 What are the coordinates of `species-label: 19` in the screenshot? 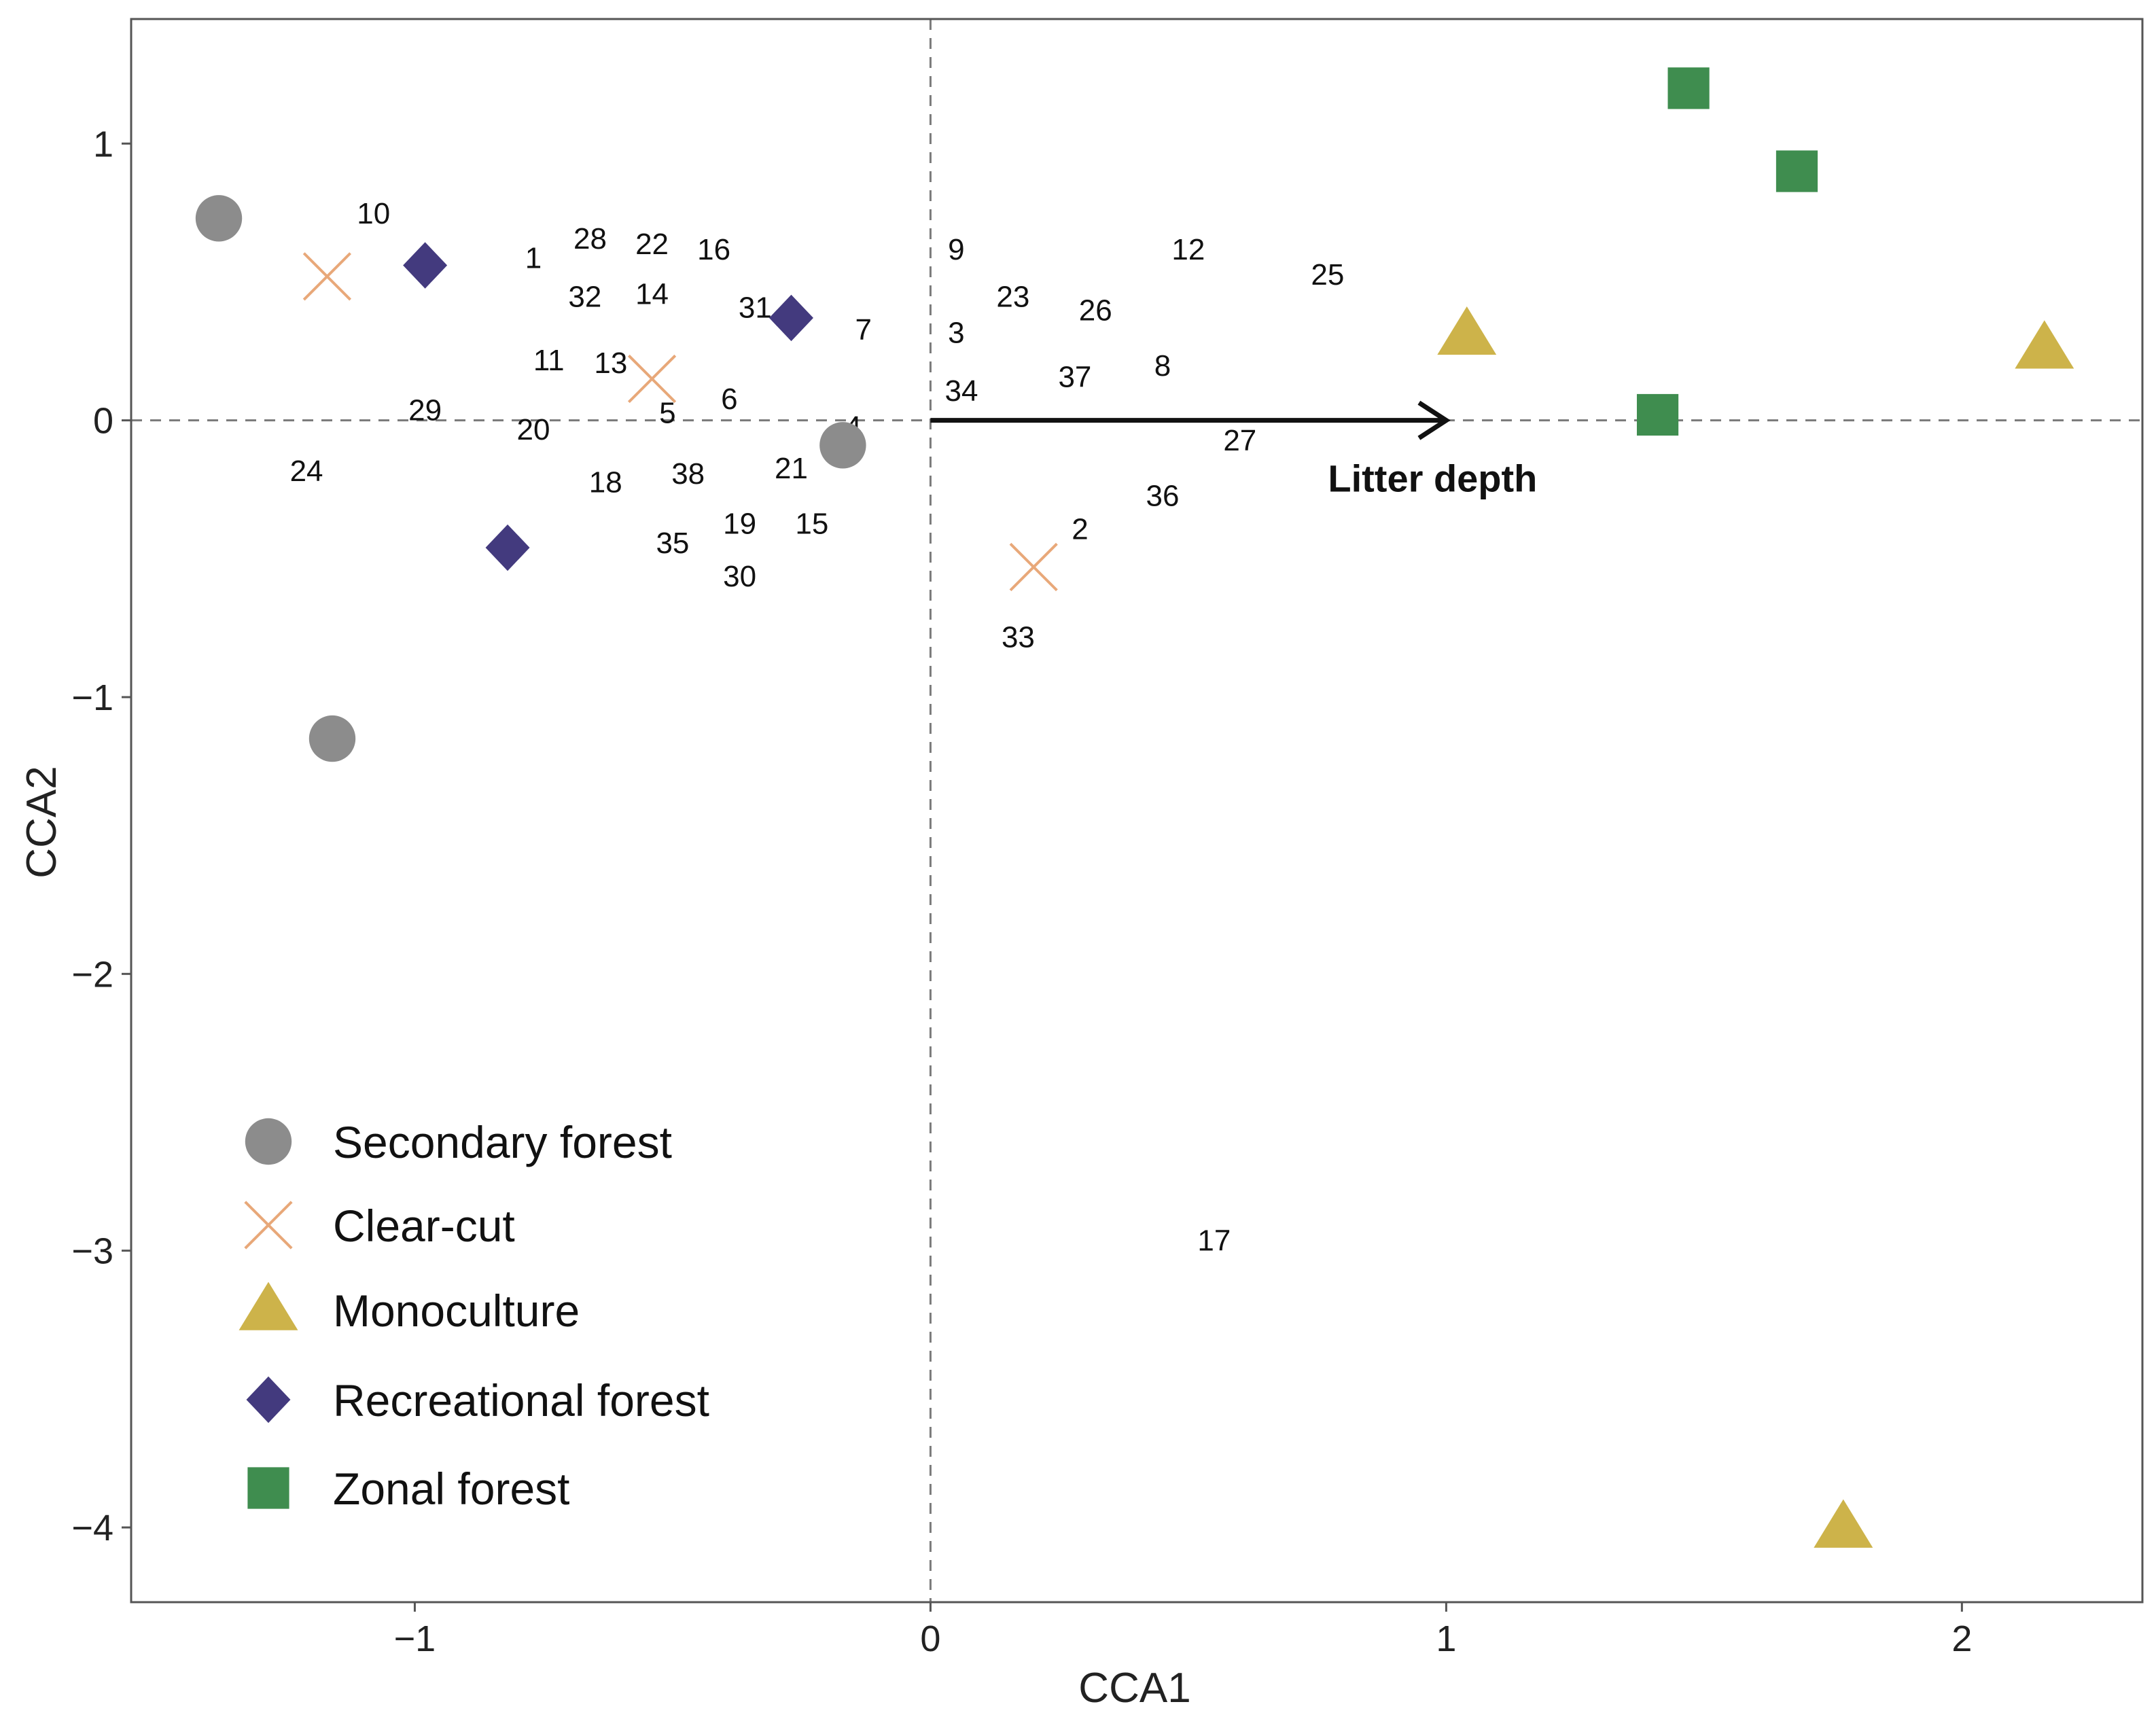 It's located at (739, 523).